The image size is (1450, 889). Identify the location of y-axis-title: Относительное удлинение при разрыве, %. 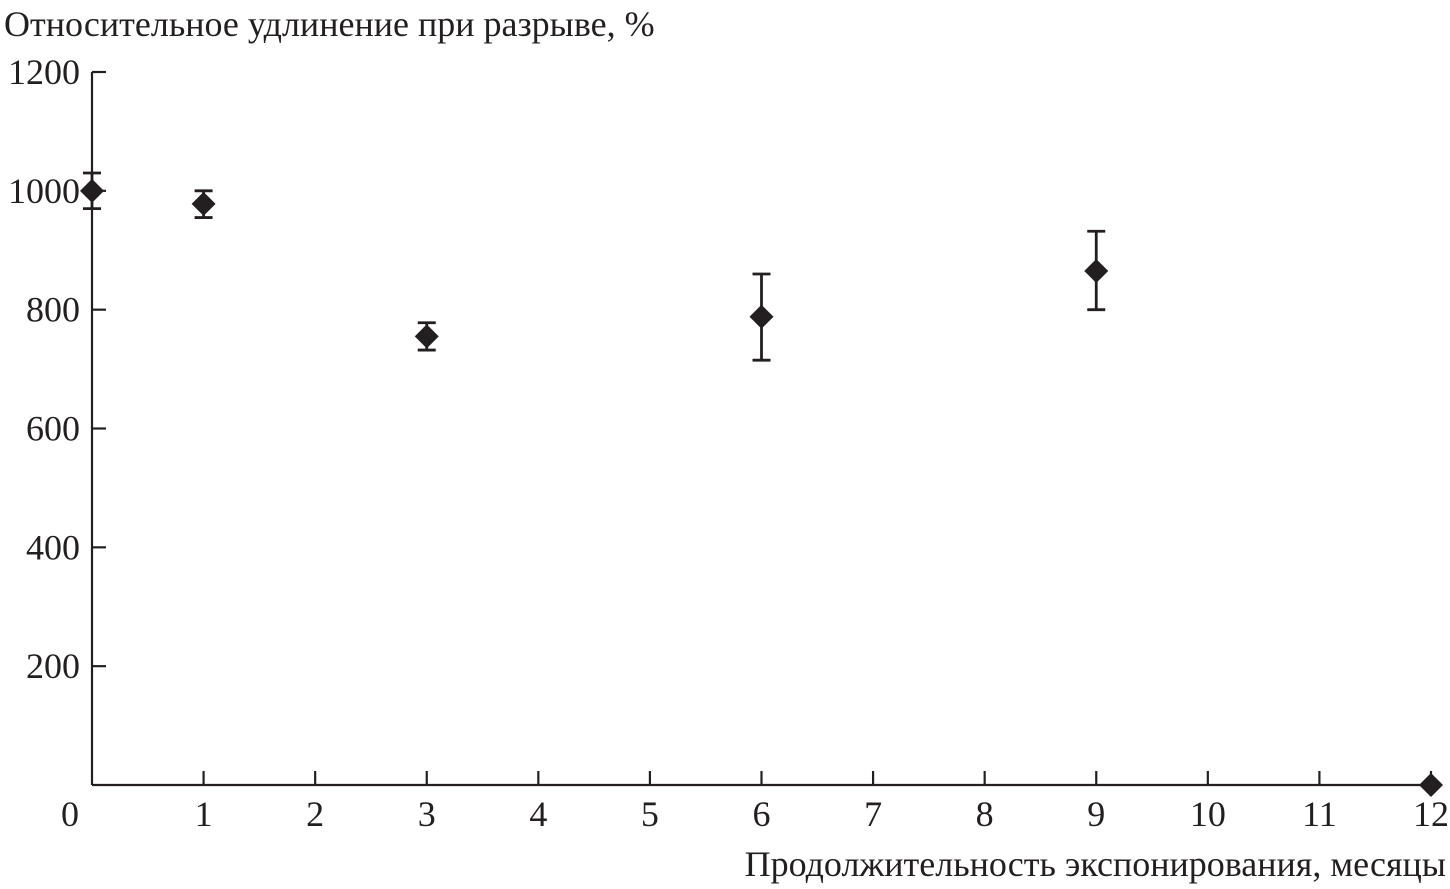
(329, 24).